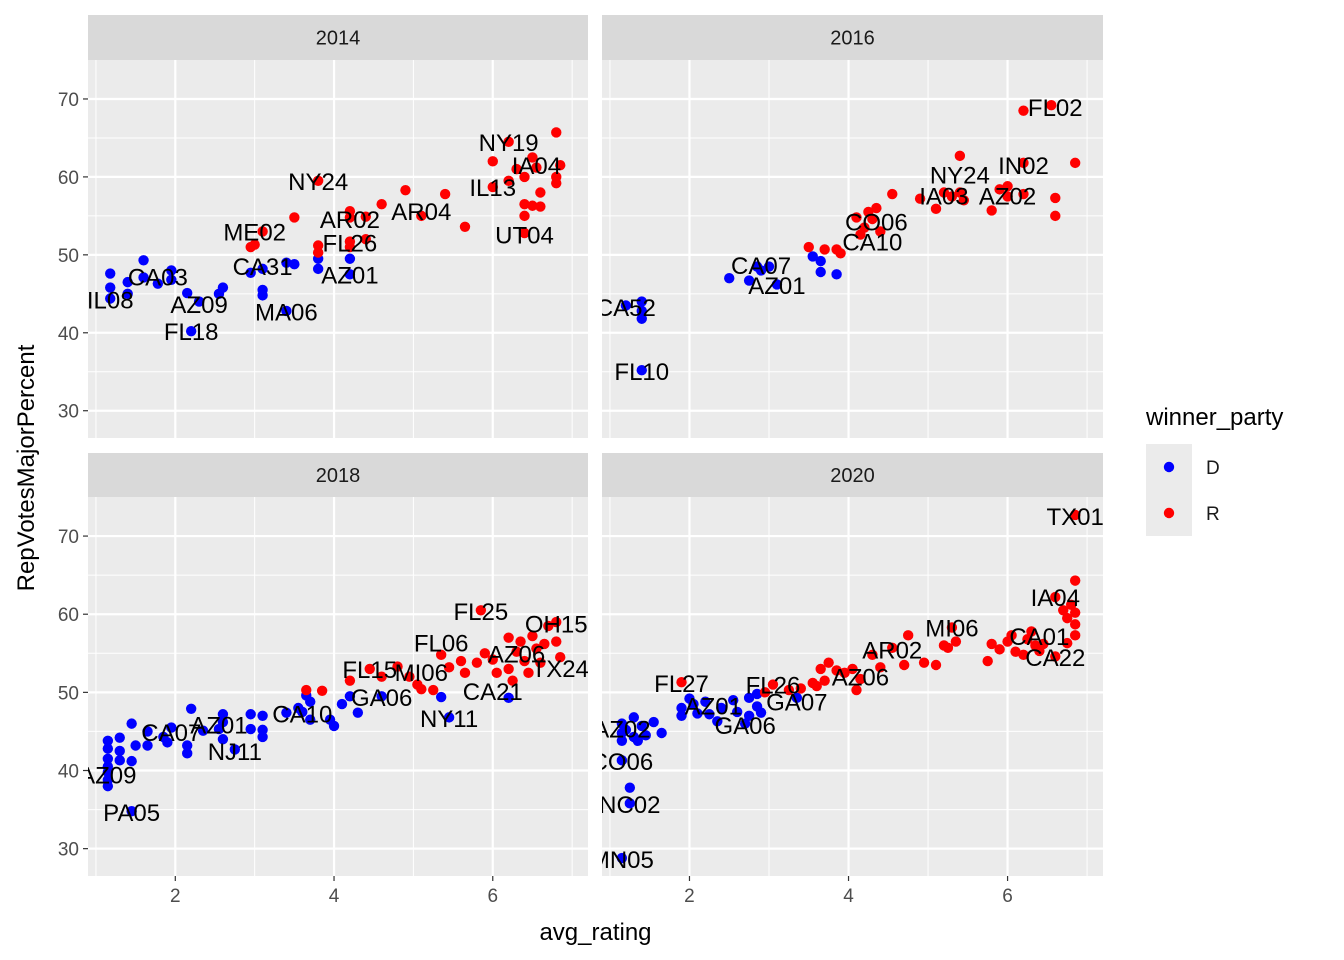  Describe the element at coordinates (744, 726) in the screenshot. I see `point-label: GA06` at that location.